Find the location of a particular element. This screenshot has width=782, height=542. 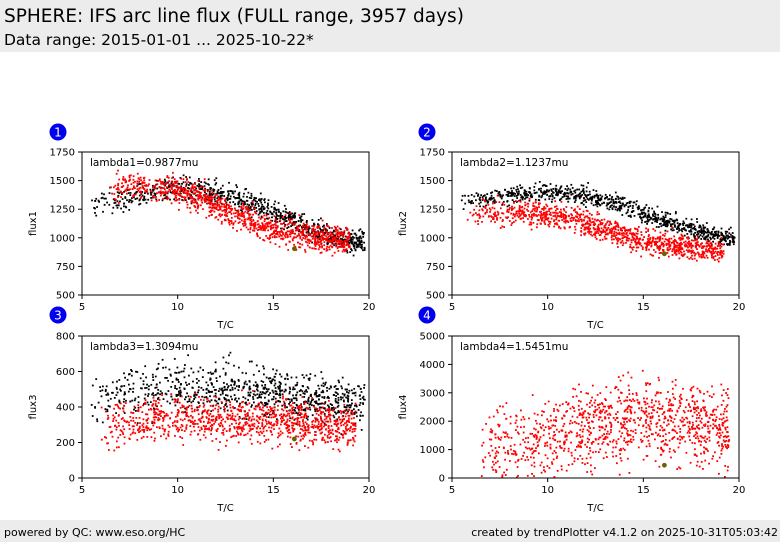

plot-frame is located at coordinates (595, 223).